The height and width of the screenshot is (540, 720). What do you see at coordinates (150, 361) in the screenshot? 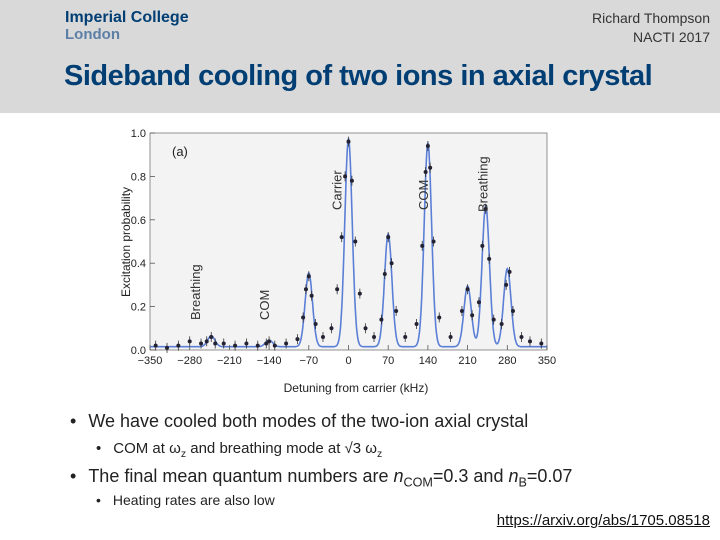
I see `x-tick-label: −350` at bounding box center [150, 361].